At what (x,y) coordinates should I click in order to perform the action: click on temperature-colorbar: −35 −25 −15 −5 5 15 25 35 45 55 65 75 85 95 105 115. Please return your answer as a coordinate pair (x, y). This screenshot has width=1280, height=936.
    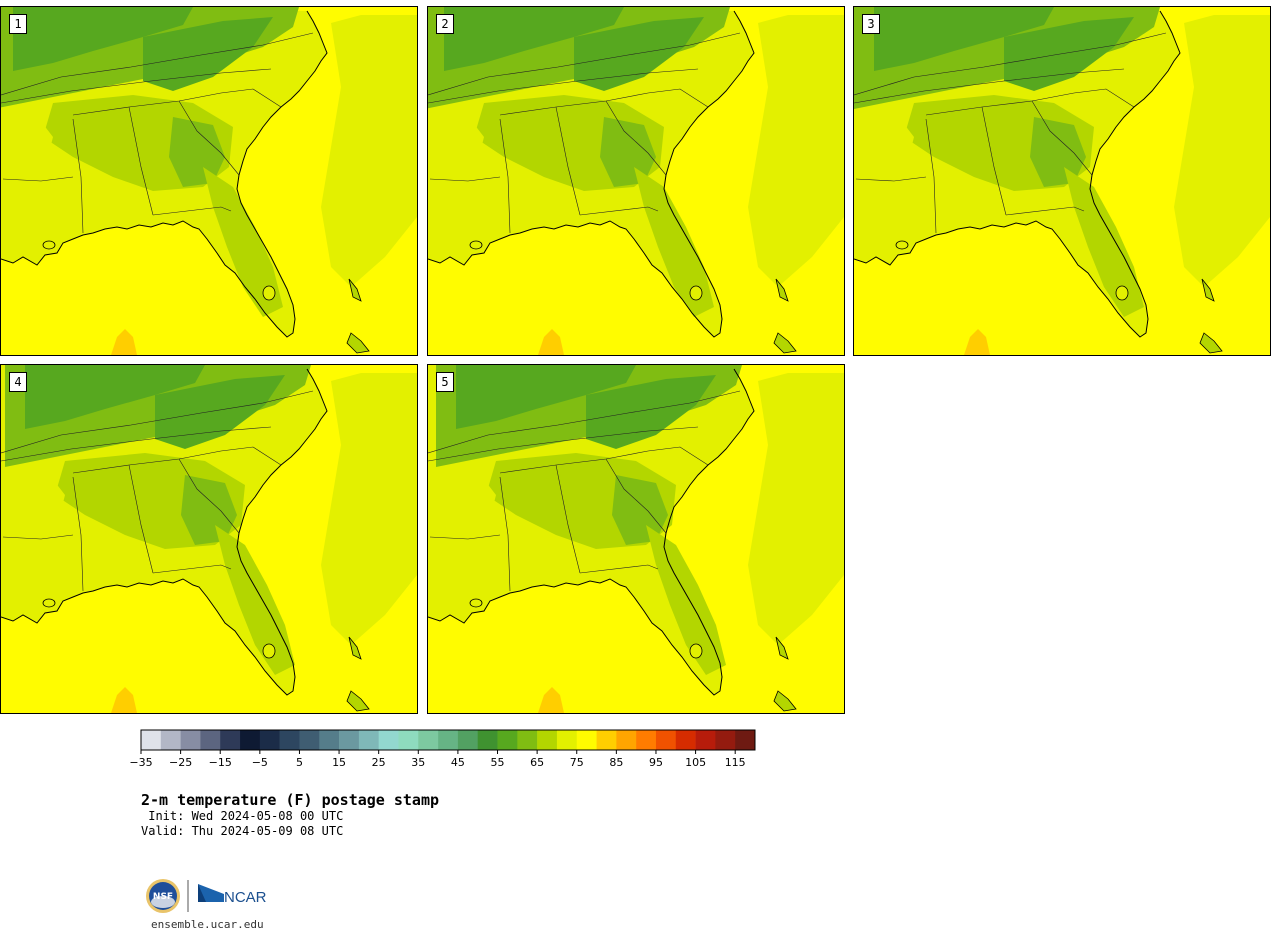
    Looking at the image, I should click on (442, 753).